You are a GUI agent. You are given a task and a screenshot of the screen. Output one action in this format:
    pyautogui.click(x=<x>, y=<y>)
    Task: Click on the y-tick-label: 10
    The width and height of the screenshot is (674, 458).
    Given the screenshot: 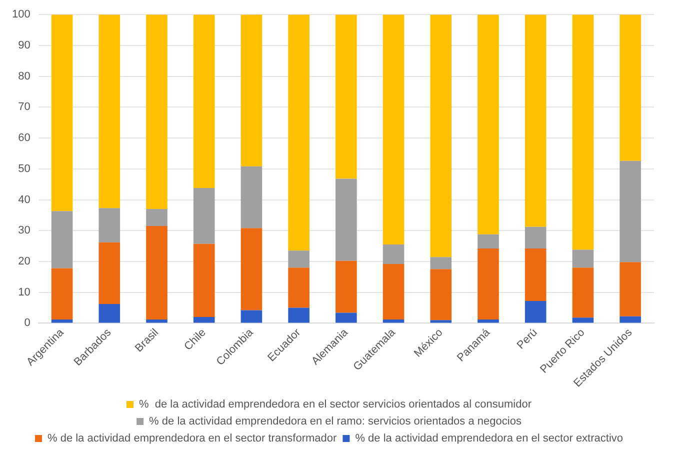 What is the action you would take?
    pyautogui.click(x=24, y=292)
    